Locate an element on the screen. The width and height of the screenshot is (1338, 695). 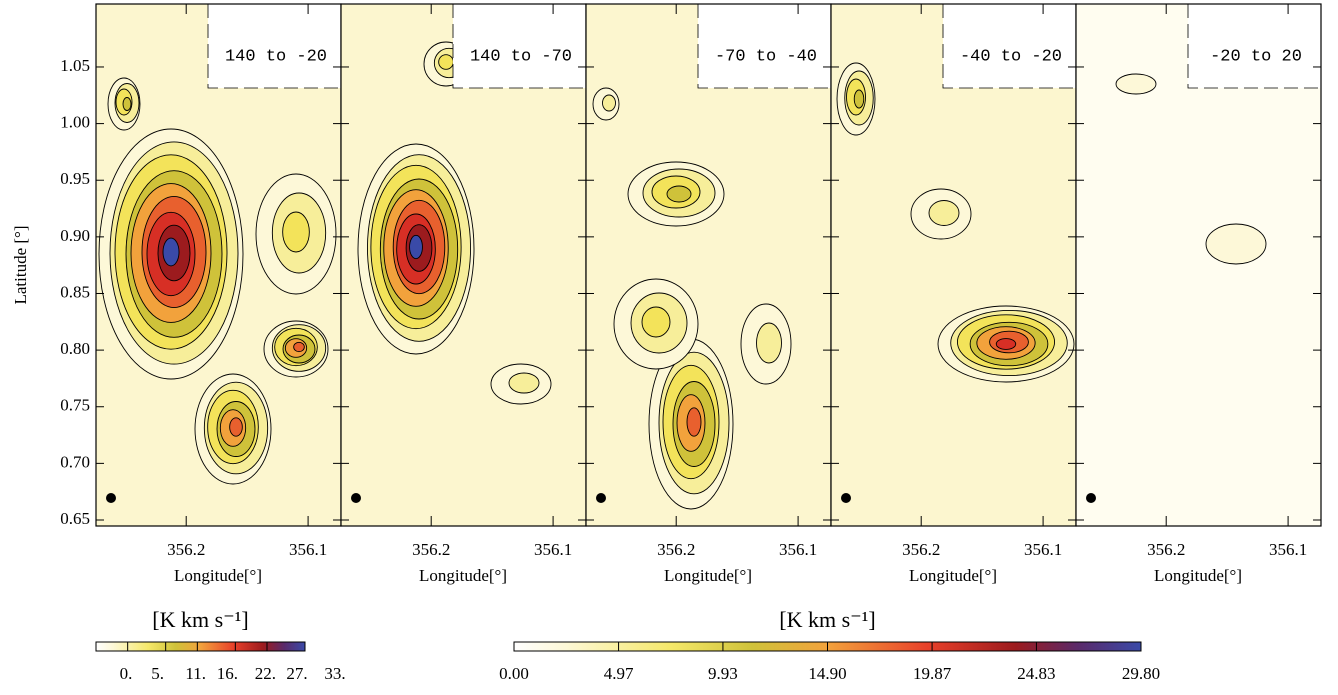
colorbar-tick-label: 29.80 is located at coordinates (1141, 673).